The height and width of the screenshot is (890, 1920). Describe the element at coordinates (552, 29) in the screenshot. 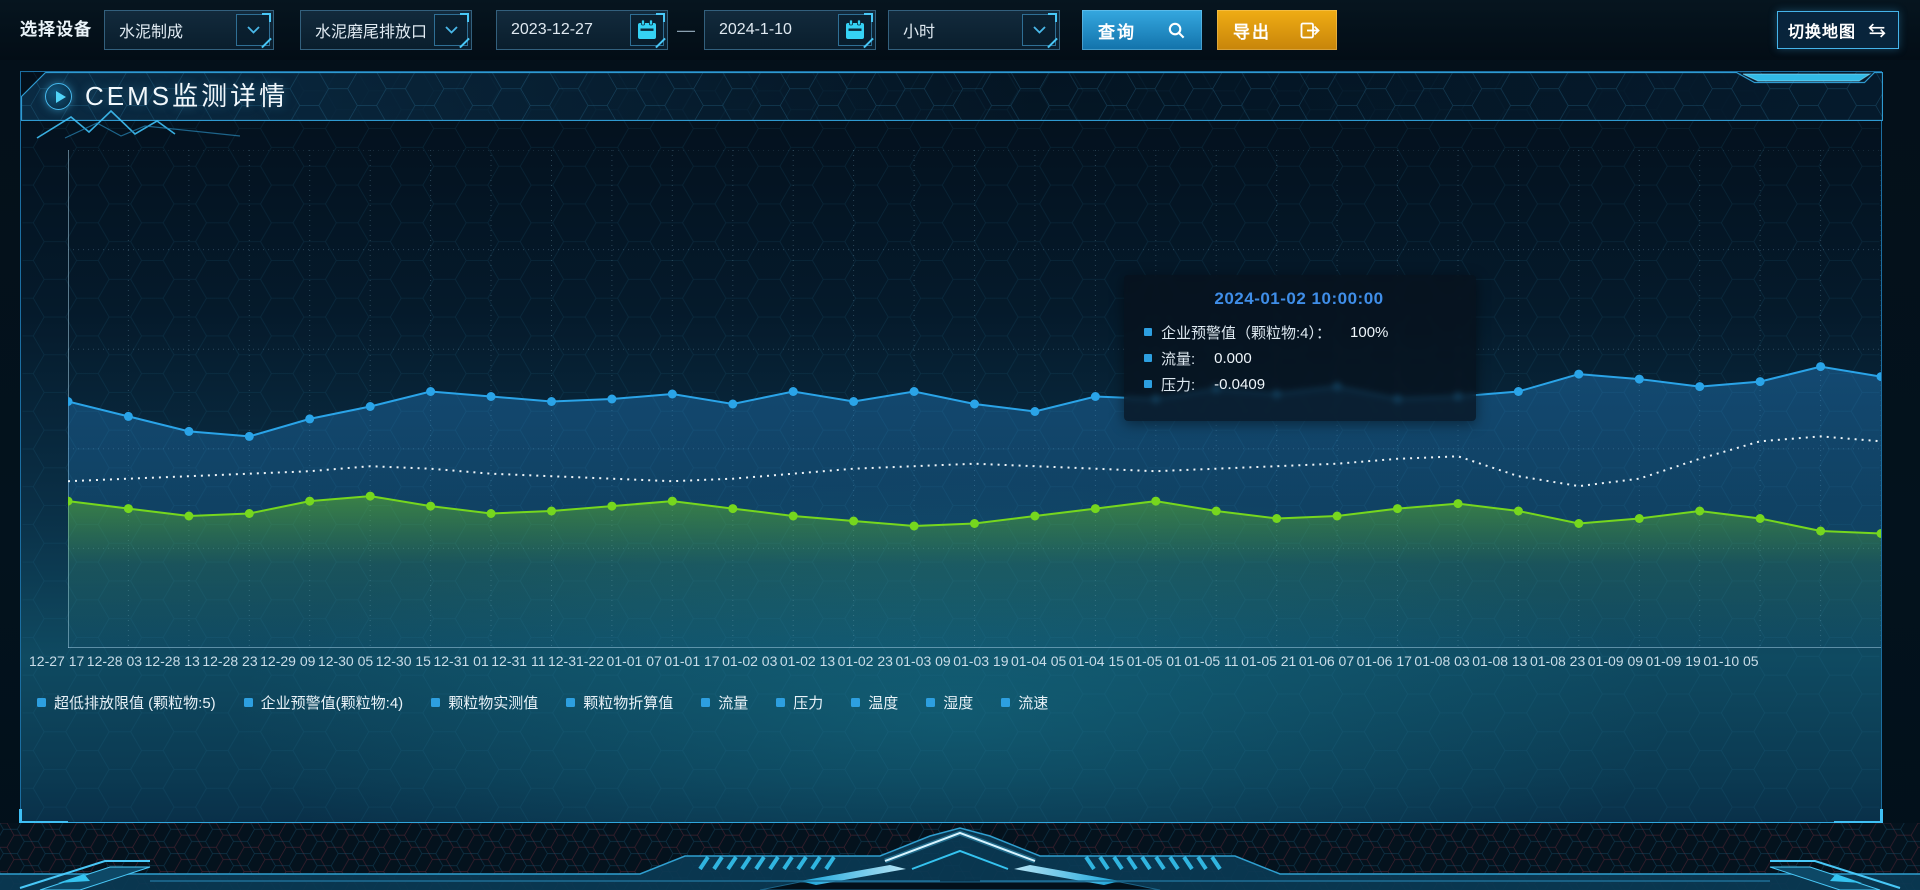

I see `start-date-value: 2023-12-27` at that location.